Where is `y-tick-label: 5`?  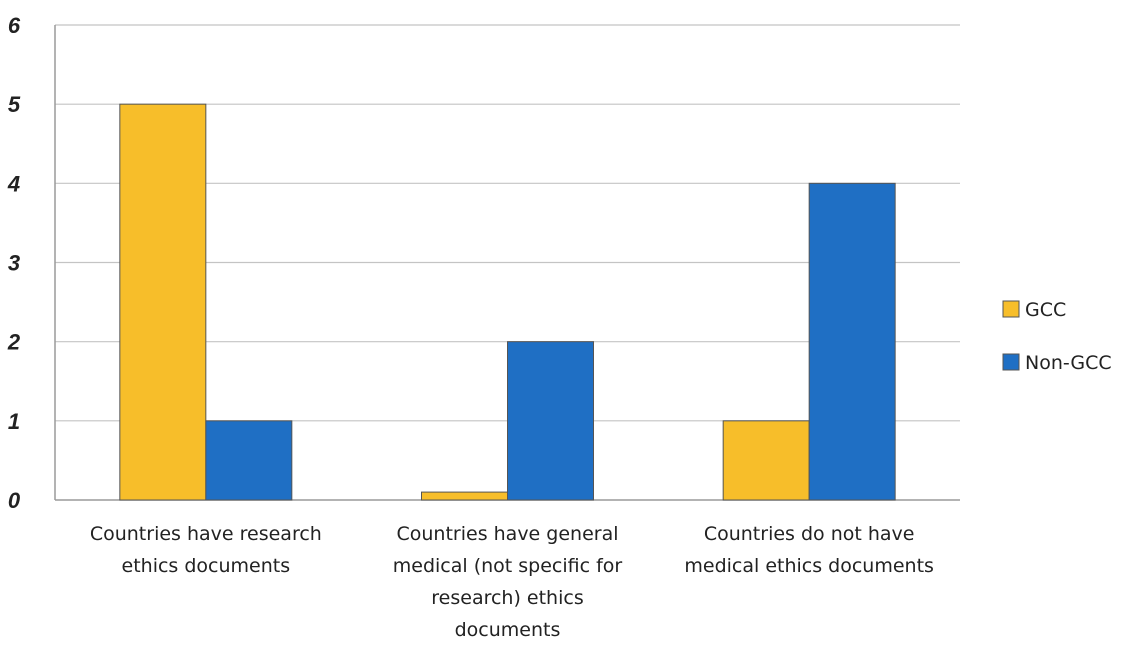 y-tick-label: 5 is located at coordinates (14, 104).